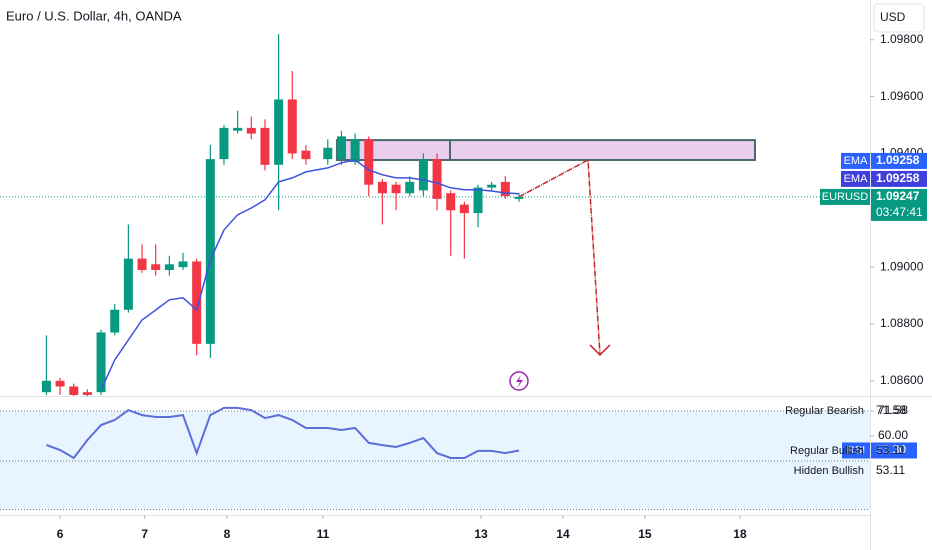 This screenshot has width=932, height=550. I want to click on x-tick-label: 18, so click(740, 534).